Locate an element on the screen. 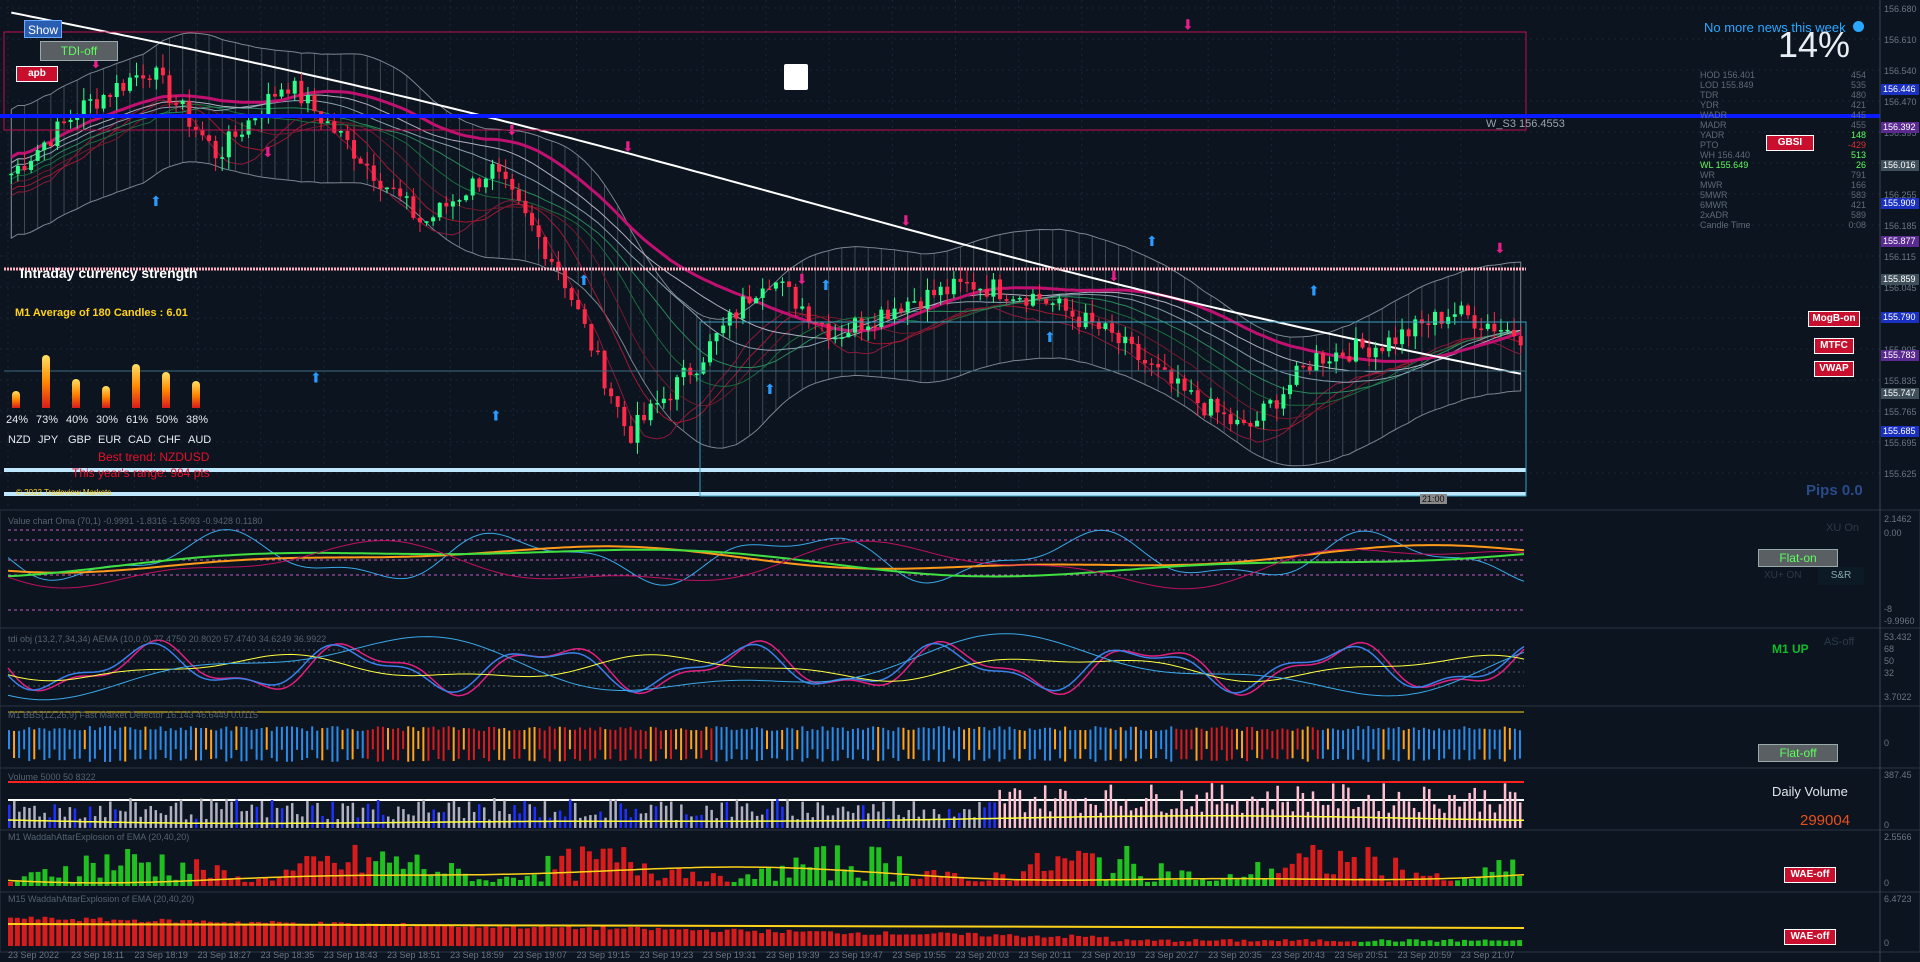 The width and height of the screenshot is (1920, 962). toolbar-square-icon is located at coordinates (796, 77).